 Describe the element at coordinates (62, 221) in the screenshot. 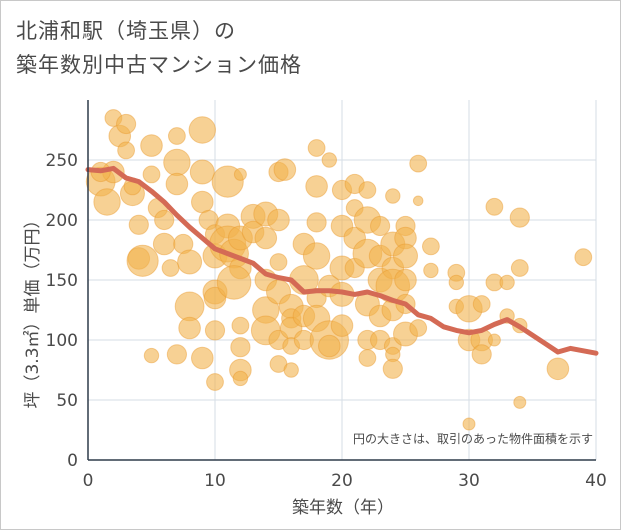

I see `y-tick-label: 200` at that location.